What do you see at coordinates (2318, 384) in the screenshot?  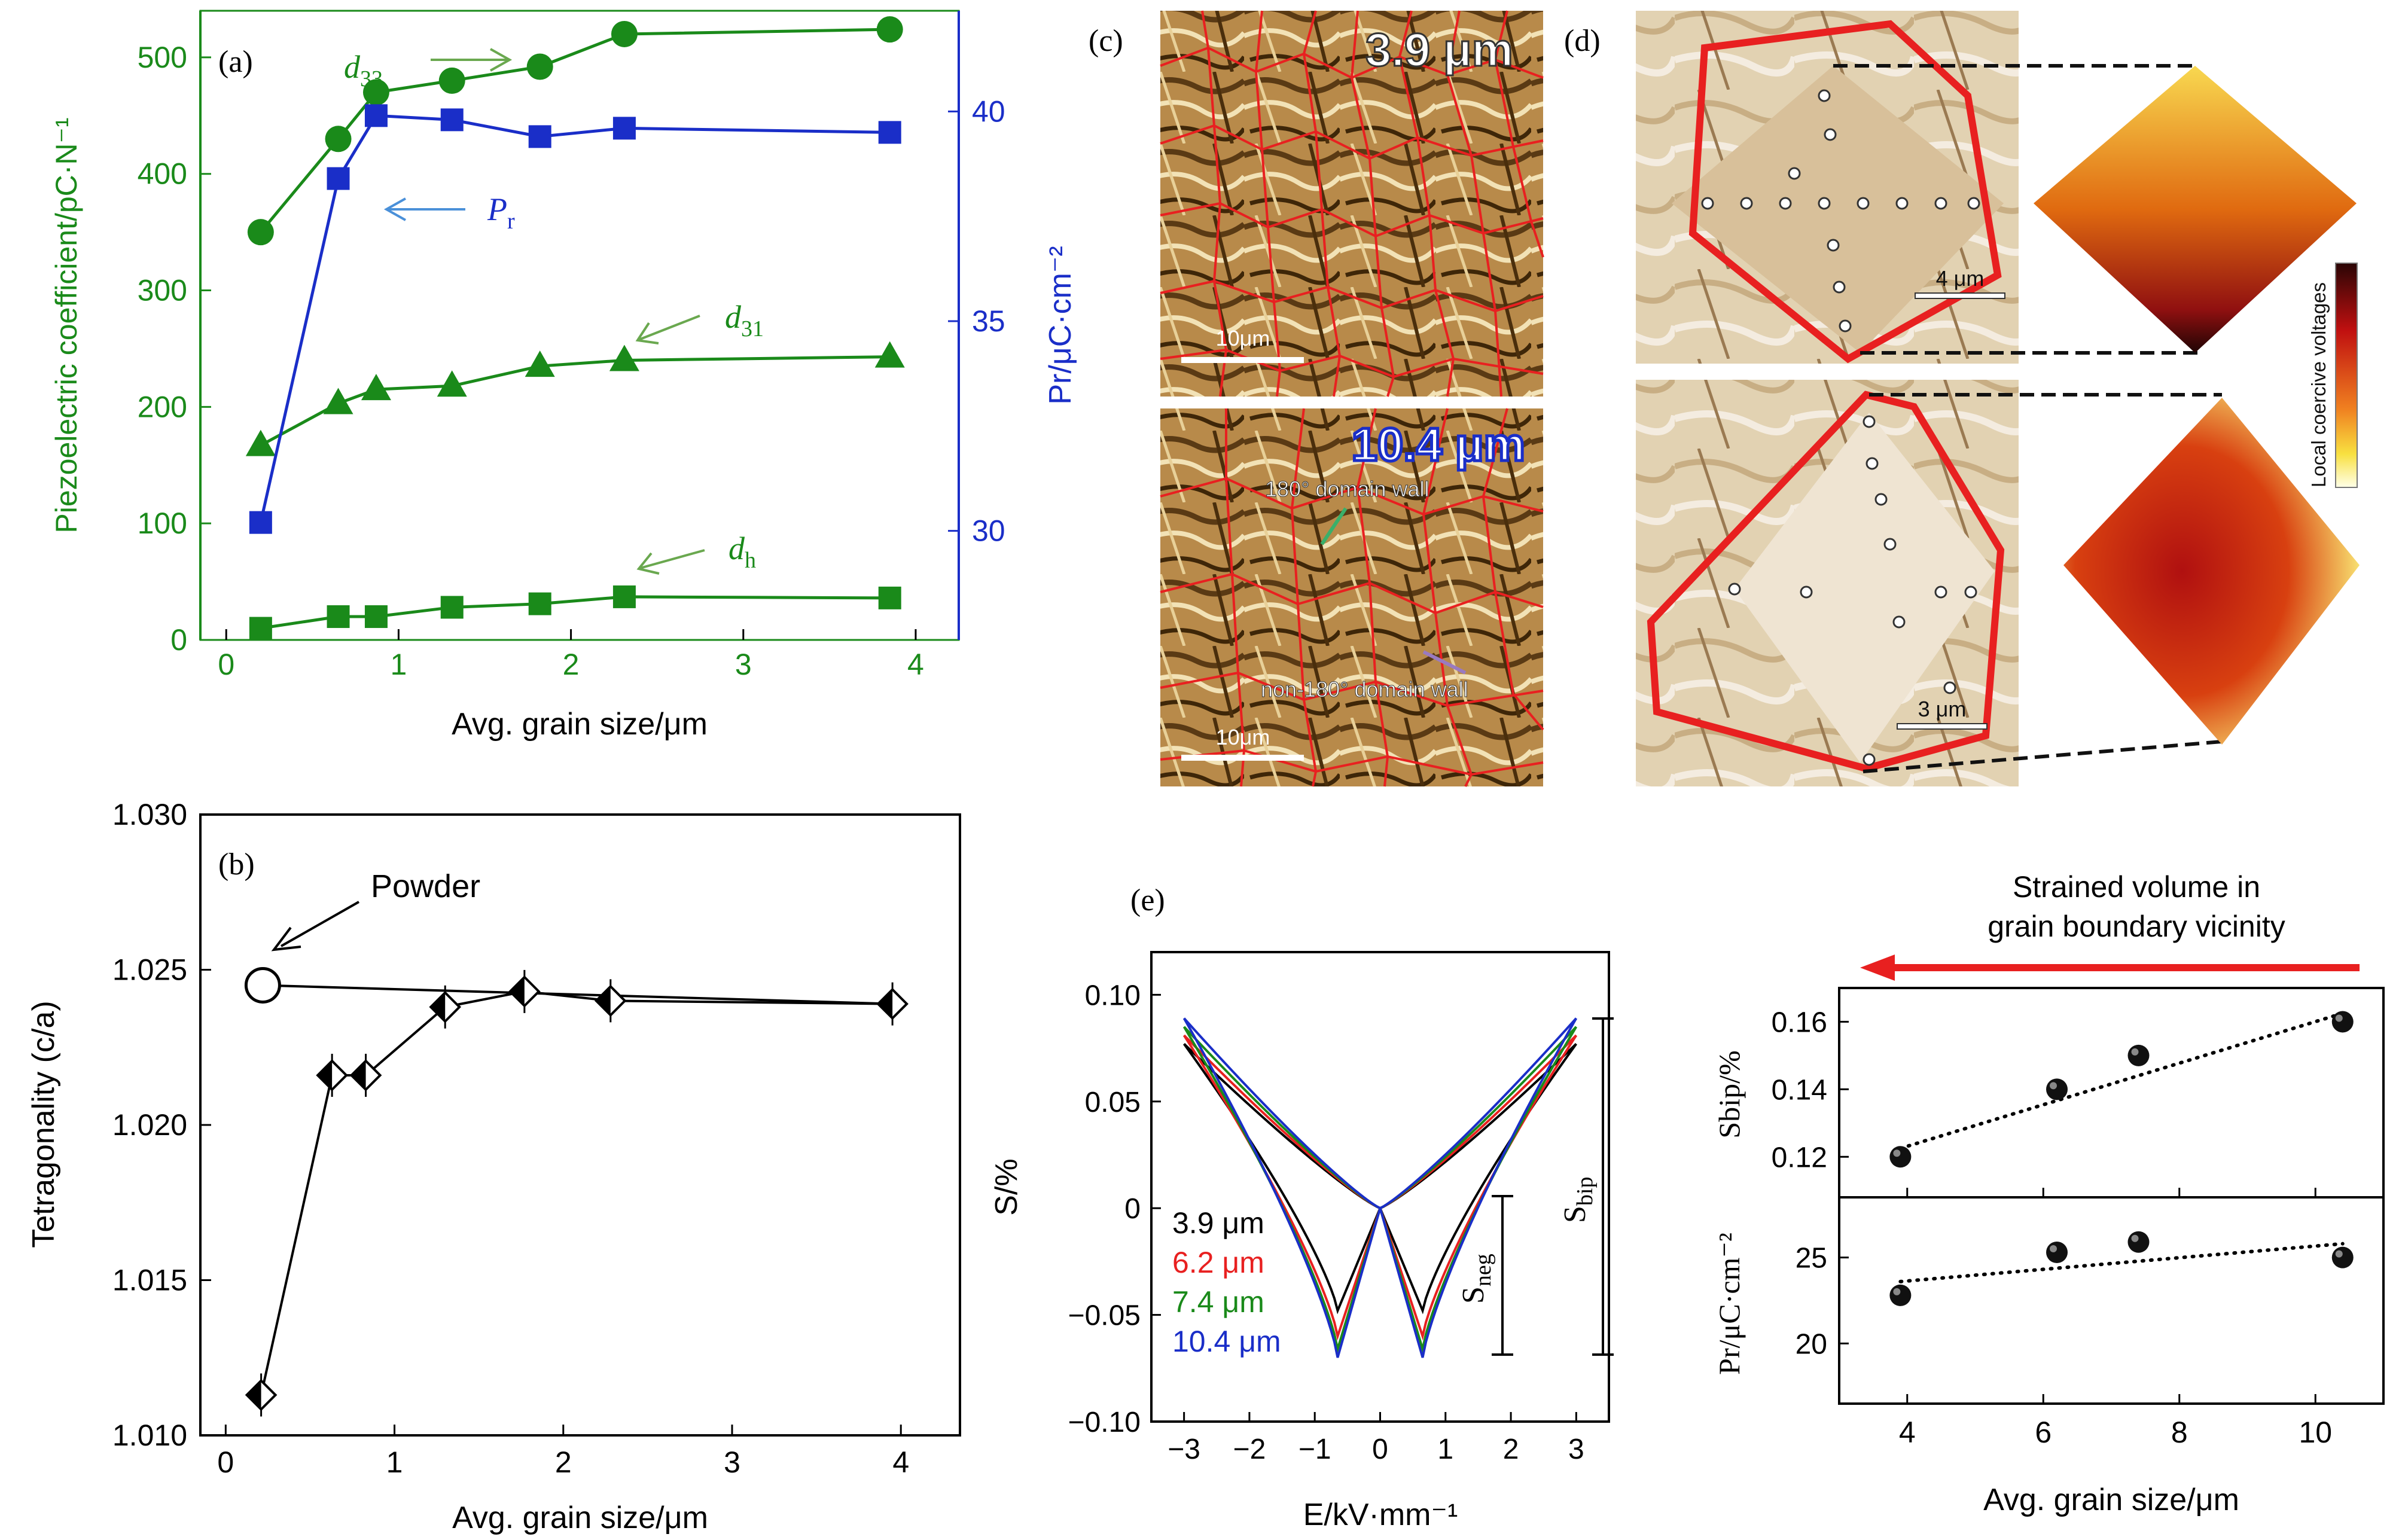 I see `colorbar-label: Local coercive voltages` at bounding box center [2318, 384].